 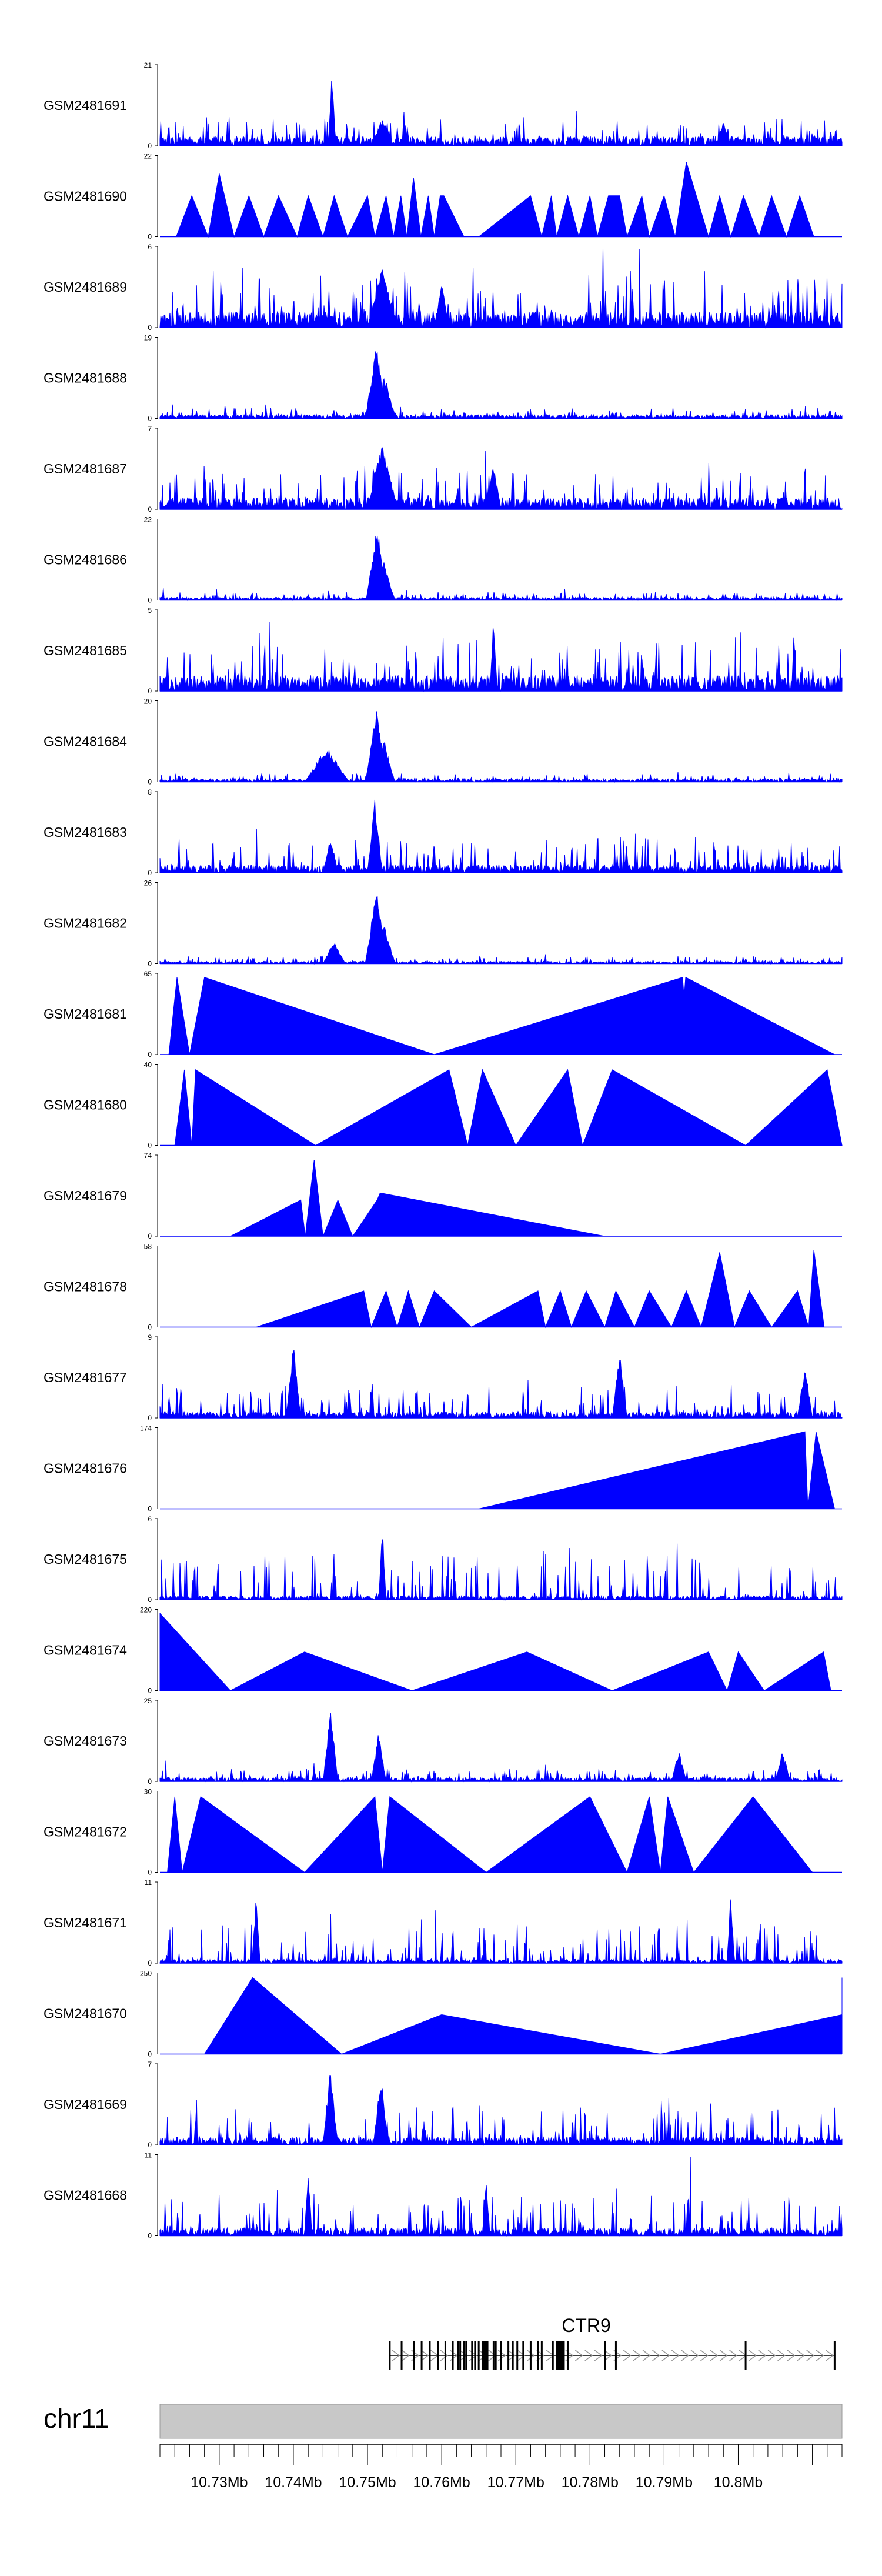 I want to click on coverage-area-GSM2481670, so click(x=523, y=2016).